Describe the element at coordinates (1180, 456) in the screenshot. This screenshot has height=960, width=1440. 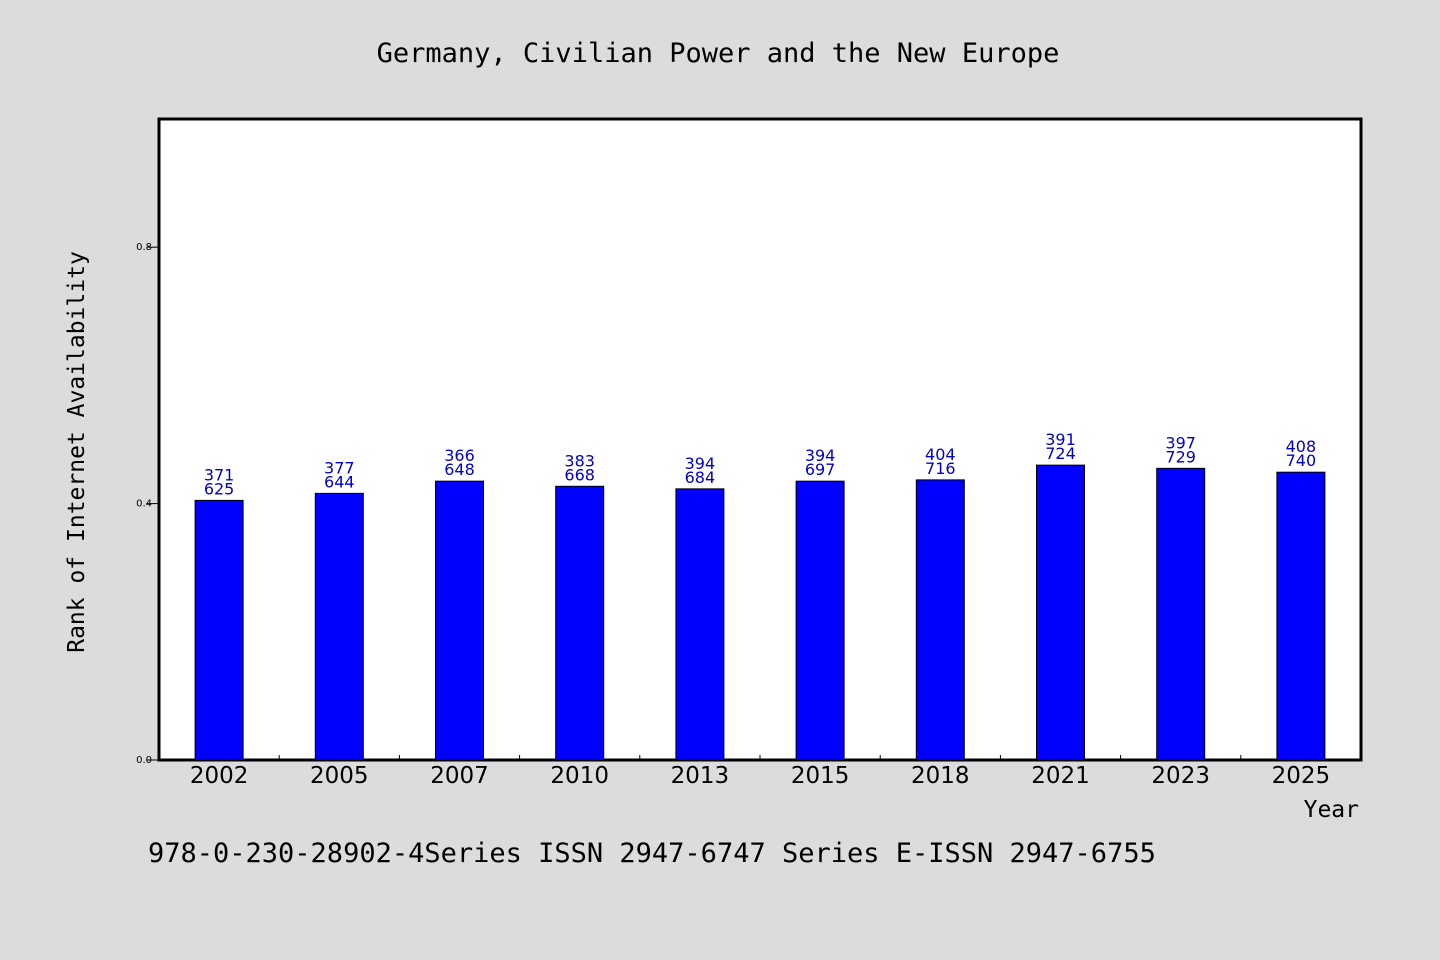
I see `bar-label-bottom: 729` at that location.